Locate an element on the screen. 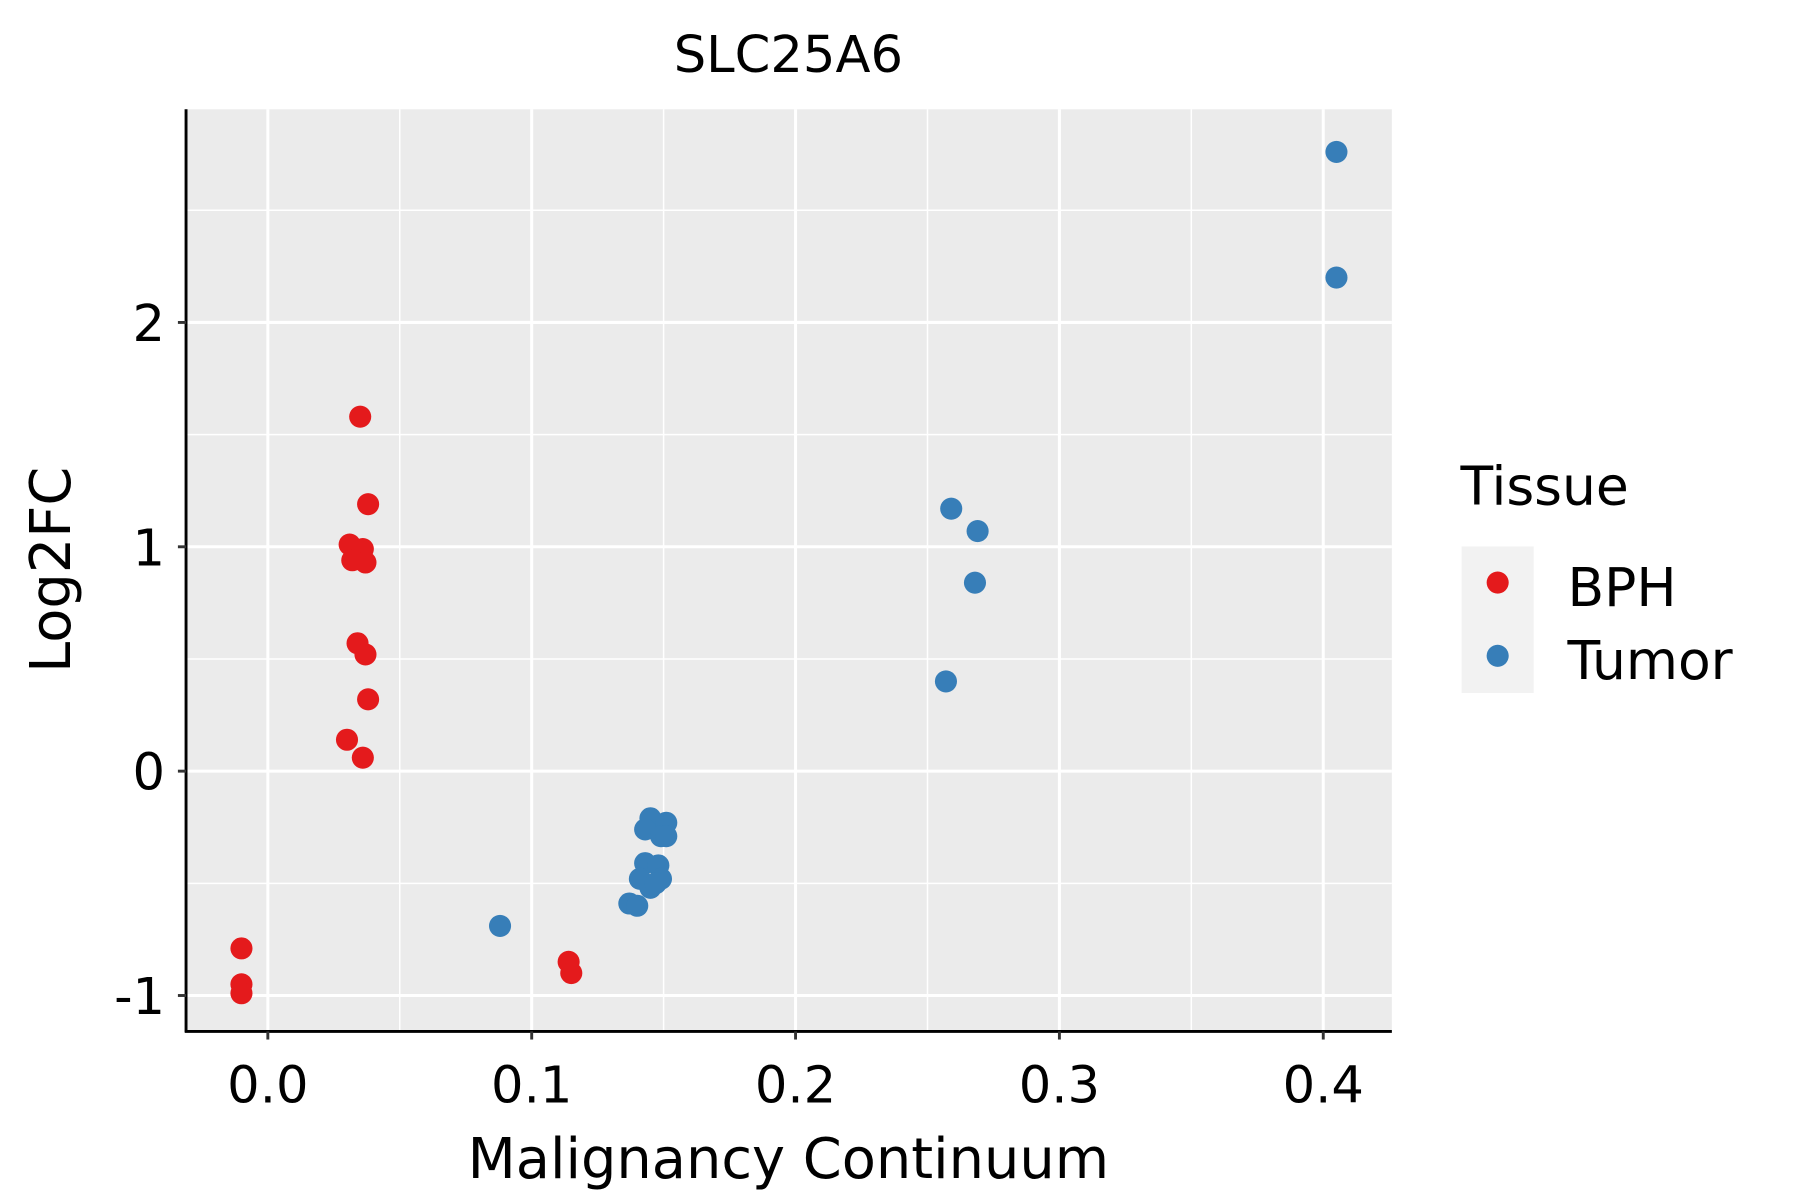  chart-title: SLC25A6 is located at coordinates (788, 55).